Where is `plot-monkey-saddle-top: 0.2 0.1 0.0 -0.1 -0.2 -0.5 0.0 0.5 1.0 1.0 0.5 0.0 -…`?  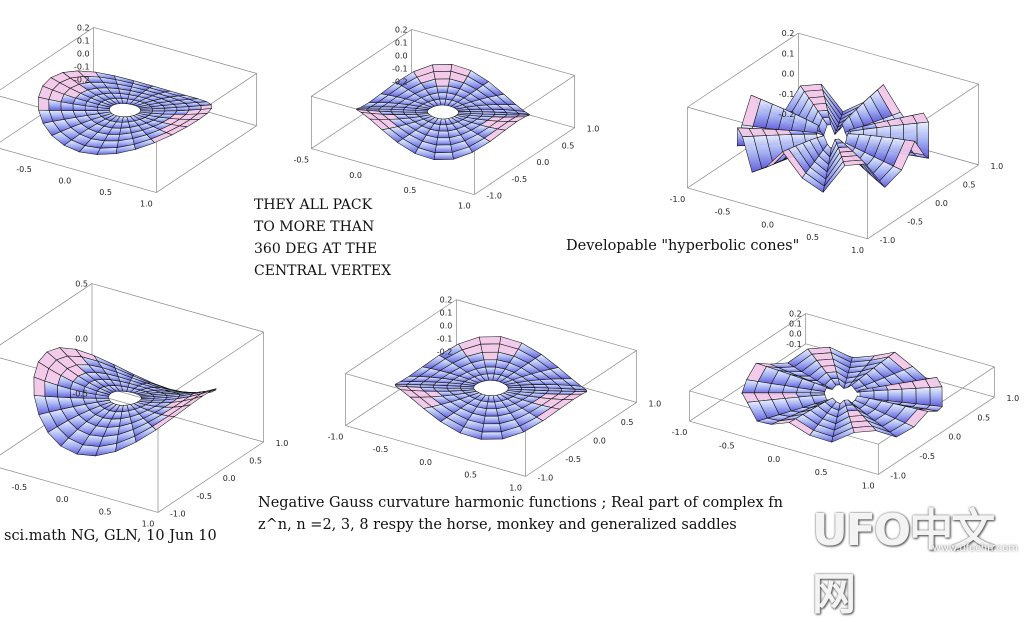 plot-monkey-saddle-top: 0.2 0.1 0.0 -0.1 -0.2 -0.5 0.0 0.5 1.0 1.0 0.5 0.0 -… is located at coordinates (447, 118).